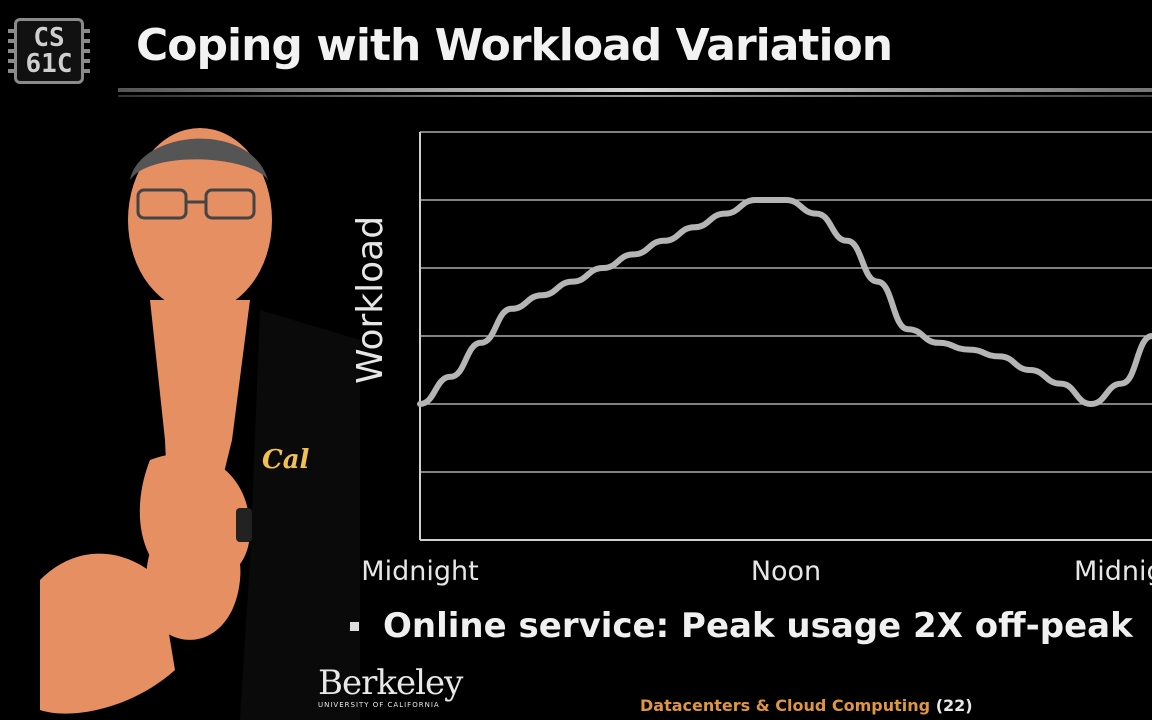 The width and height of the screenshot is (1152, 720). I want to click on title-divider-secondary, so click(635, 96).